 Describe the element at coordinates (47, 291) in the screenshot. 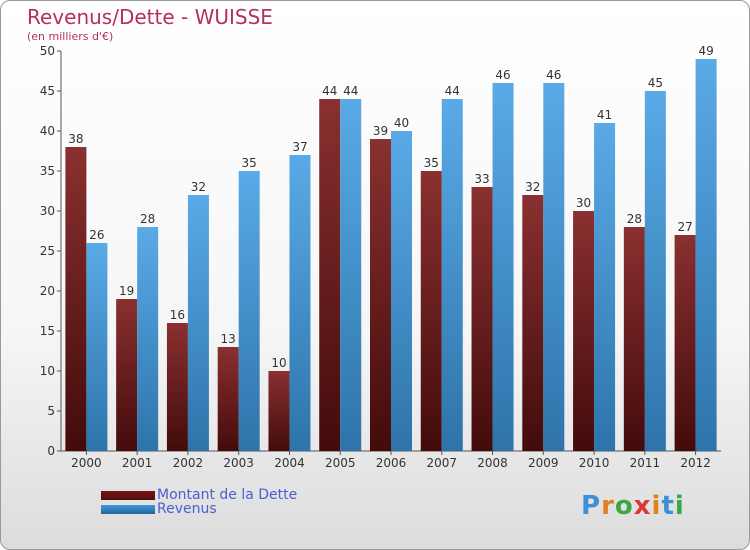

I see `y-tick-label: 20` at that location.